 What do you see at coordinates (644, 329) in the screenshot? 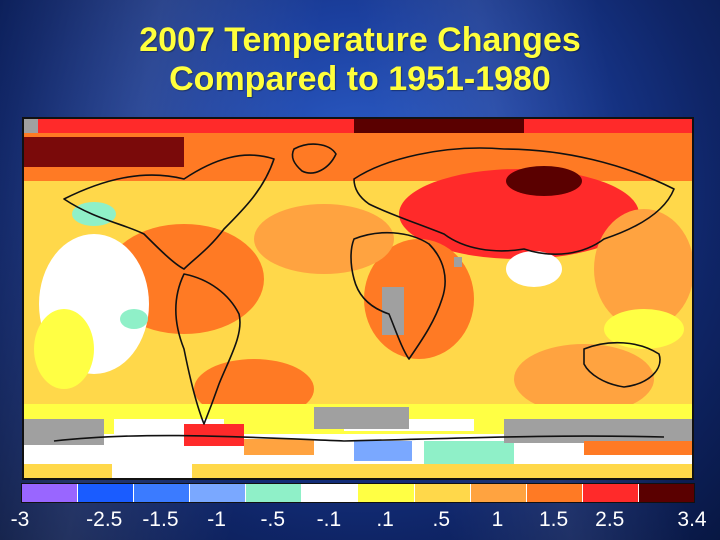
I see `pacific-south-yellow` at bounding box center [644, 329].